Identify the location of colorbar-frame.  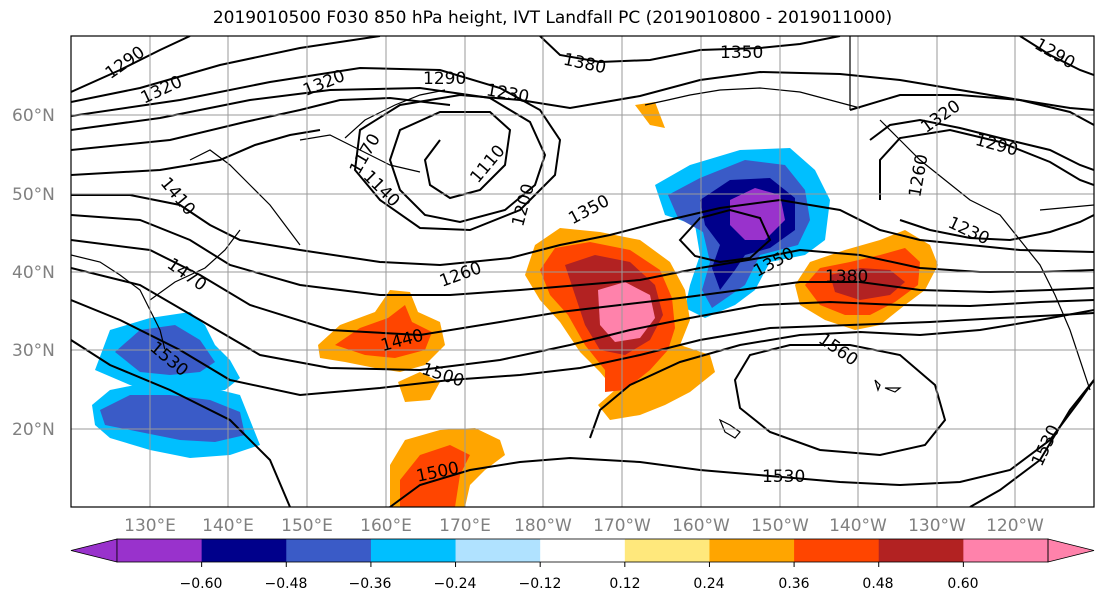
(582, 550).